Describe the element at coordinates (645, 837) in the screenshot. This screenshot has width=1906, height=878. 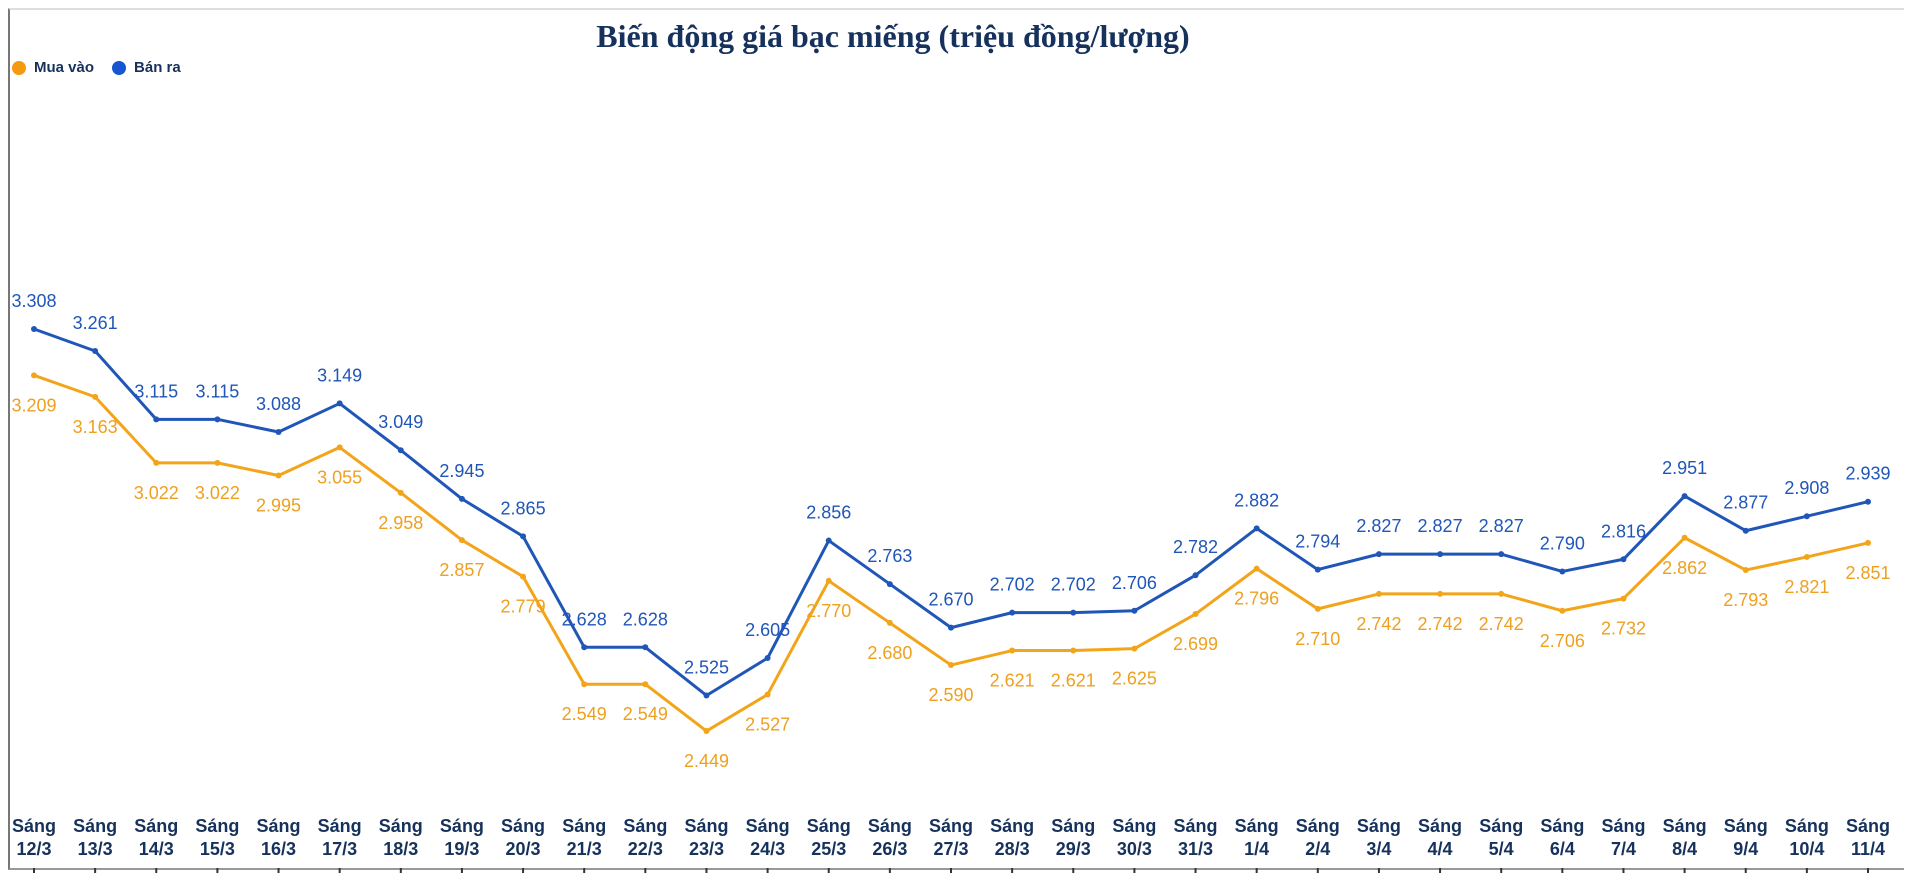
I see `x-tick-label: Sáng 22/3` at that location.